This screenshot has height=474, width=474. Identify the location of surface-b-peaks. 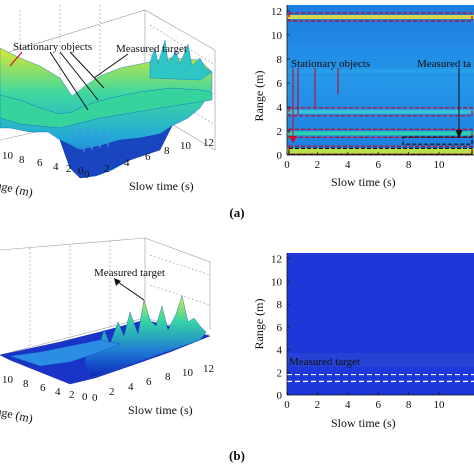
(145, 337).